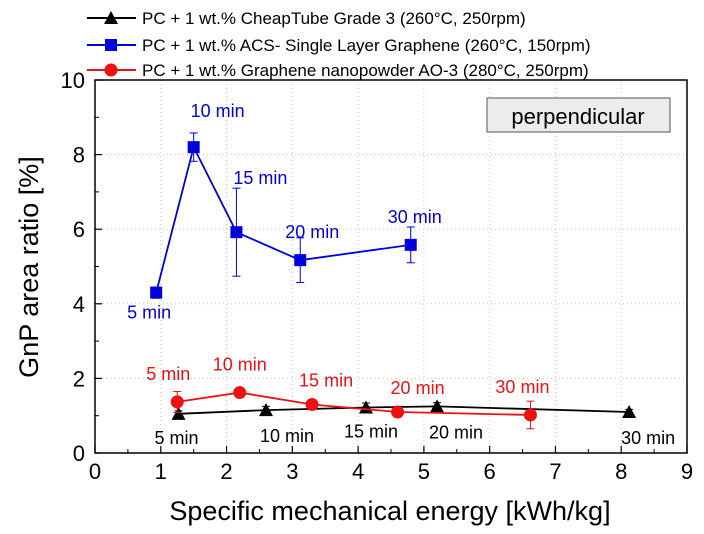  What do you see at coordinates (424, 471) in the screenshot?
I see `x-tick-label: 5` at bounding box center [424, 471].